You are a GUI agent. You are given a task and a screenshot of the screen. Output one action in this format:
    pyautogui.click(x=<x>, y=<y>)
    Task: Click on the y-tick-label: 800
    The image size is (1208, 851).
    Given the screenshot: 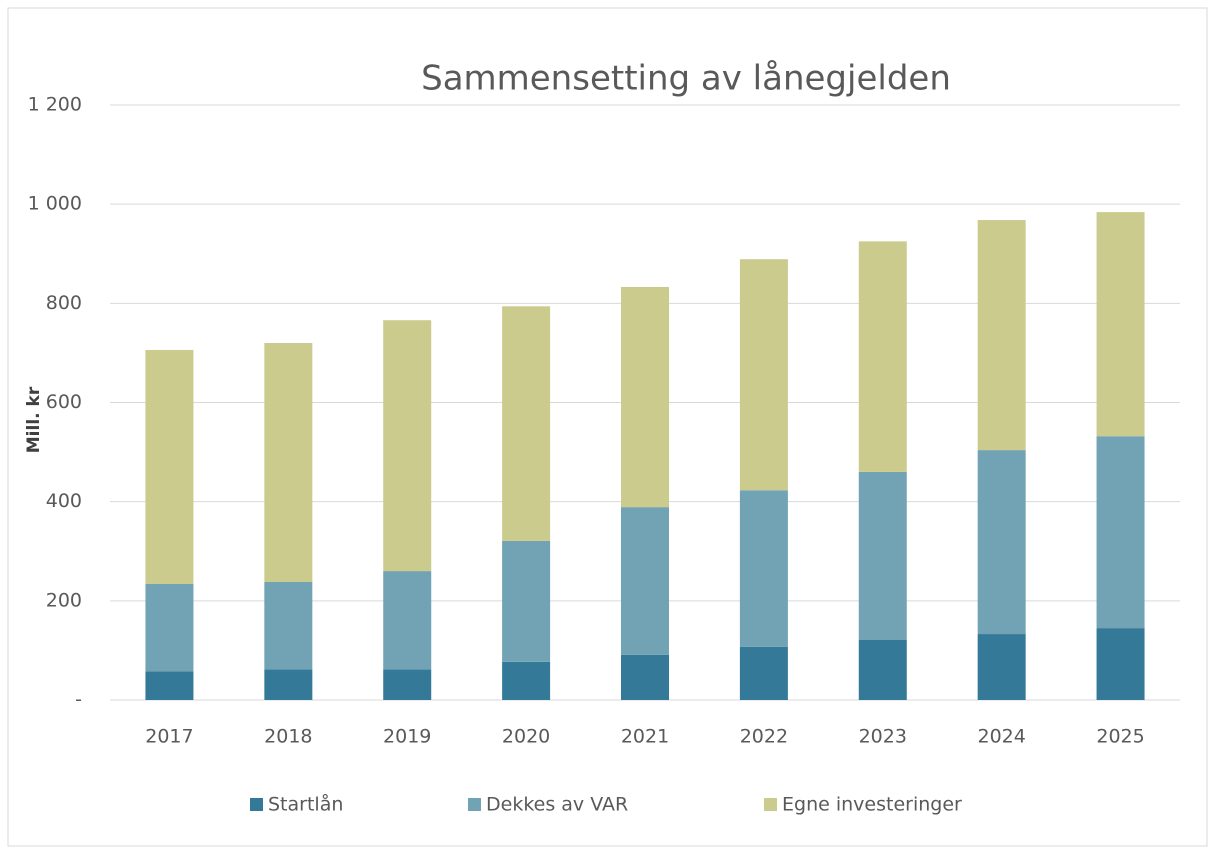 What is the action you would take?
    pyautogui.click(x=64, y=303)
    